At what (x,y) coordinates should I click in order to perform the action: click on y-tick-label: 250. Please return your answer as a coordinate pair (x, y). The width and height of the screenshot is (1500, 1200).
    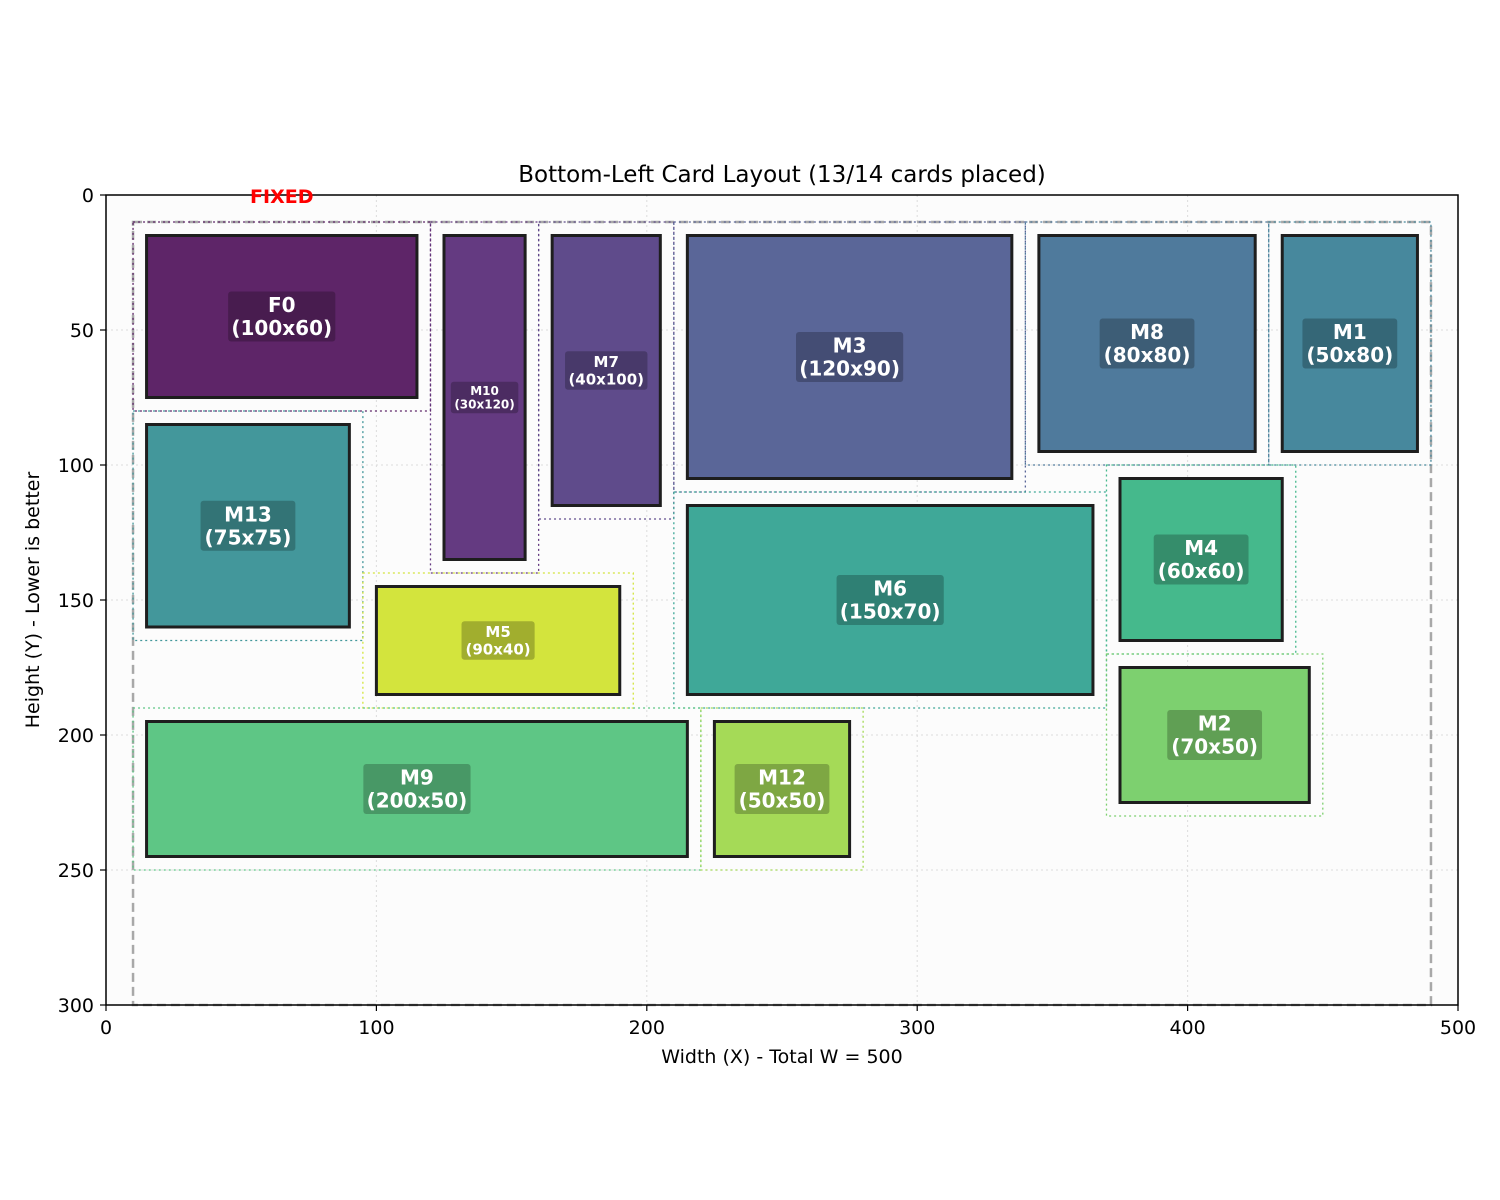
    Looking at the image, I should click on (76, 871).